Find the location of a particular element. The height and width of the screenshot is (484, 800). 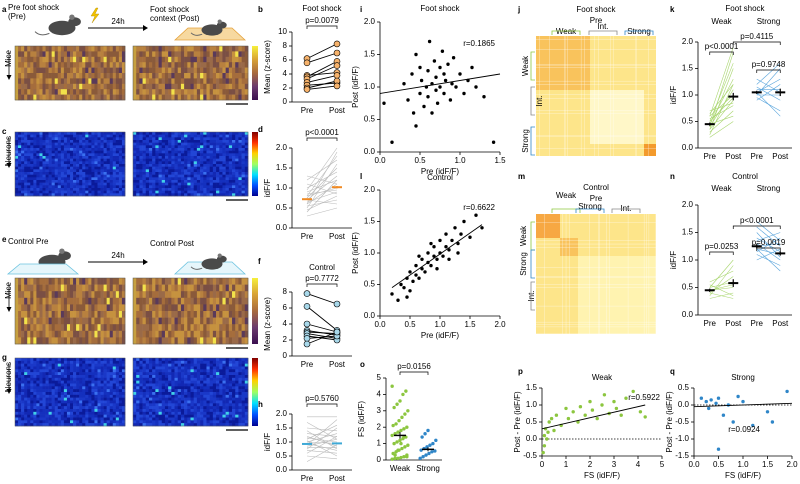

image-title: Foot shock is located at coordinates (596, 9).